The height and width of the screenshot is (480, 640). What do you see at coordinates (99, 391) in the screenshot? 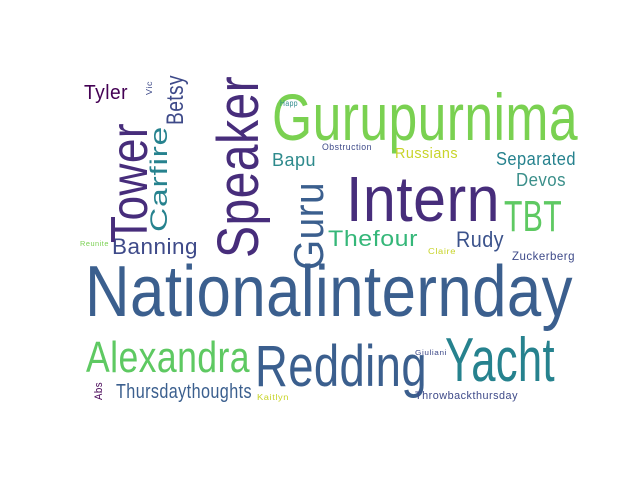
I see `word-abs: Abs` at bounding box center [99, 391].